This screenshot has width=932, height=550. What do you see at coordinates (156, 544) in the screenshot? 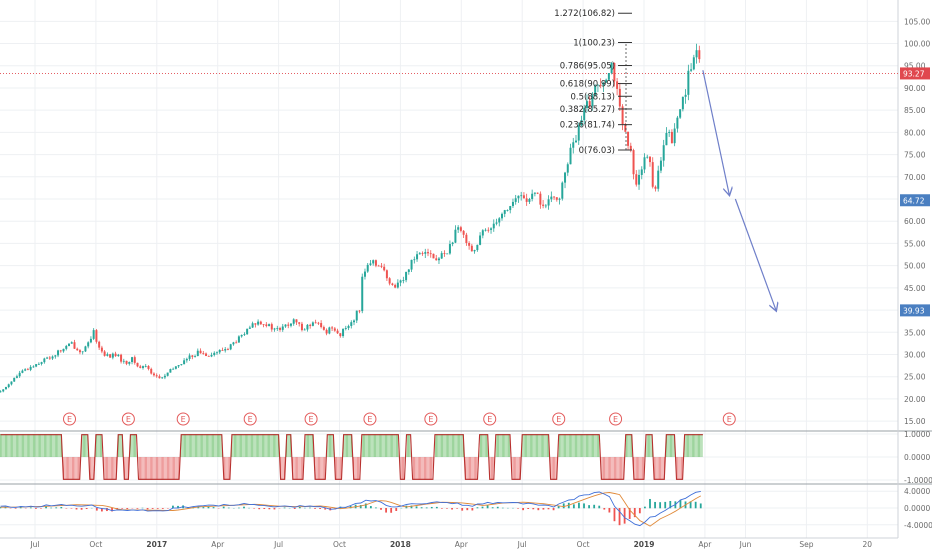
I see `time-tick-label: 2017` at bounding box center [156, 544].